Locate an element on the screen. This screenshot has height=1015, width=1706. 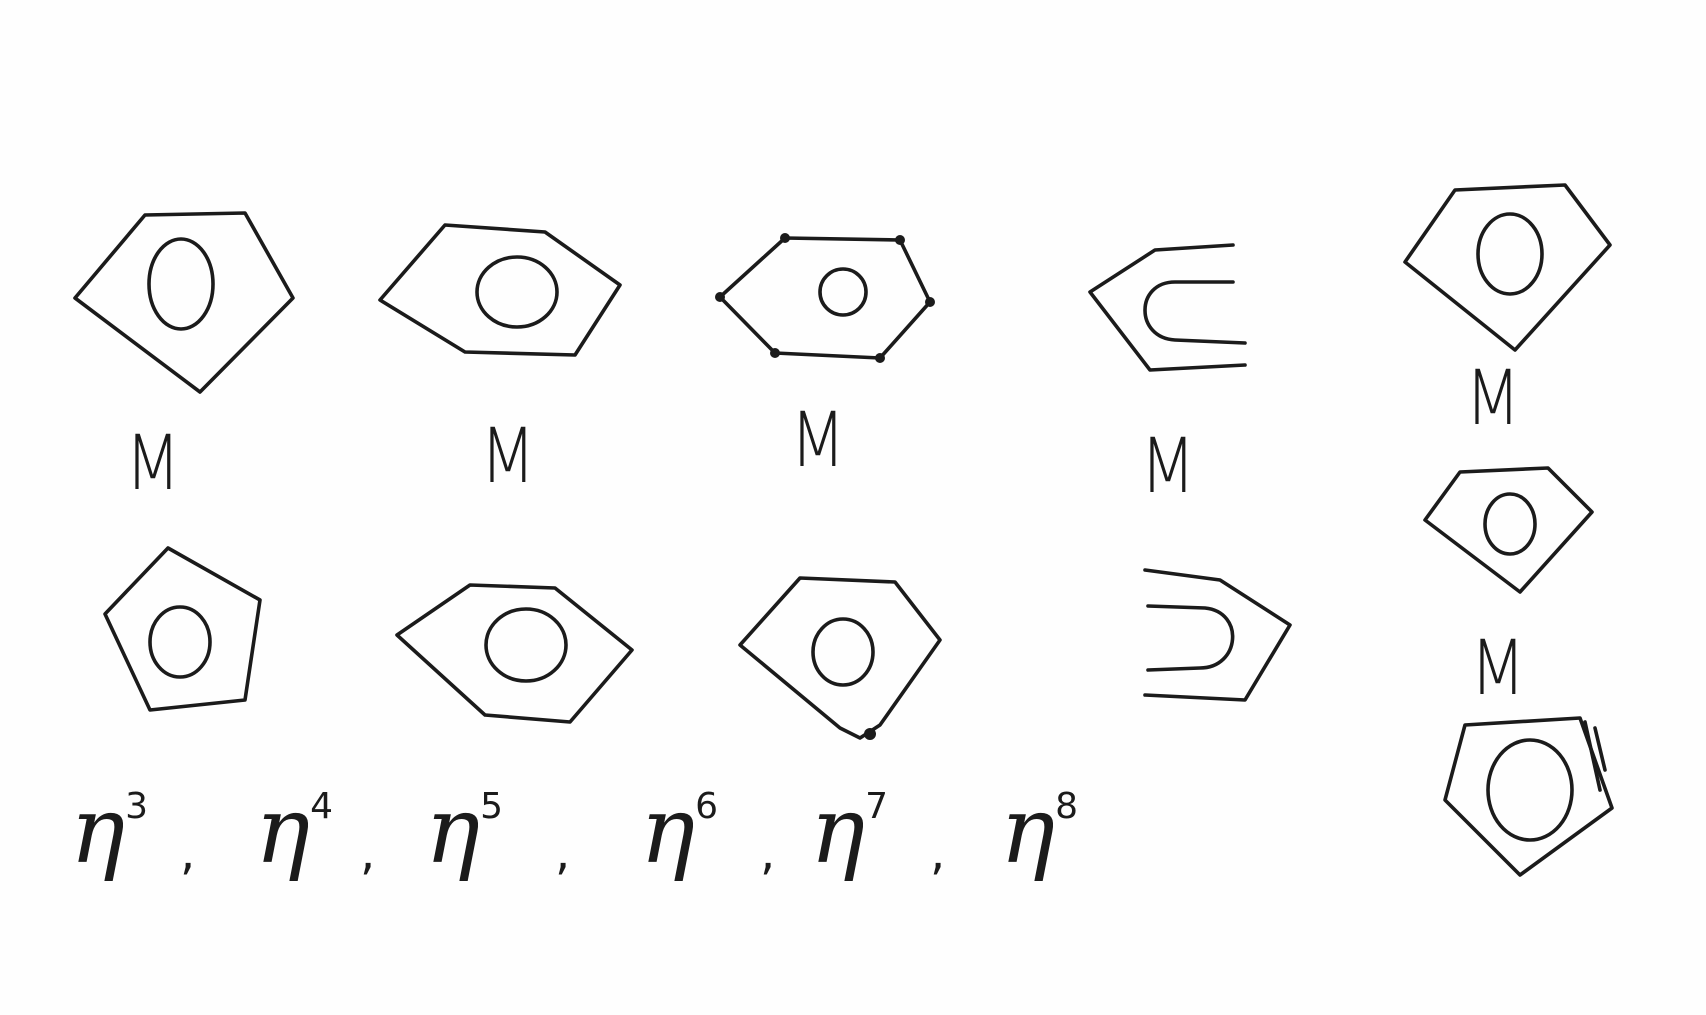
complex-4-bottom-ring is located at coordinates (1217, 635).